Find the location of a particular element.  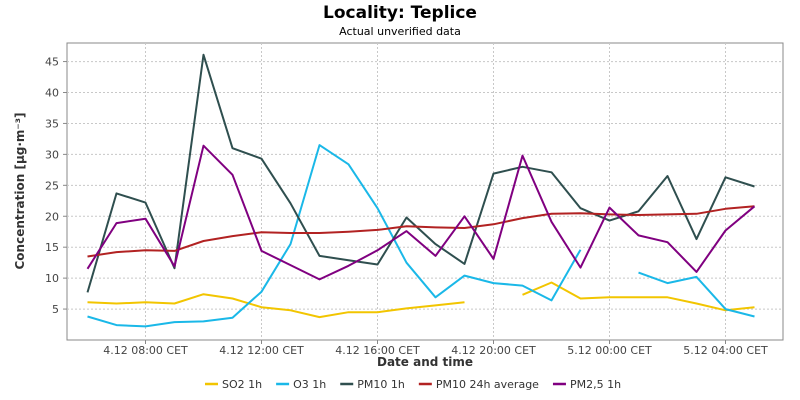

legend-label: PM10 24h average is located at coordinates (487, 384).